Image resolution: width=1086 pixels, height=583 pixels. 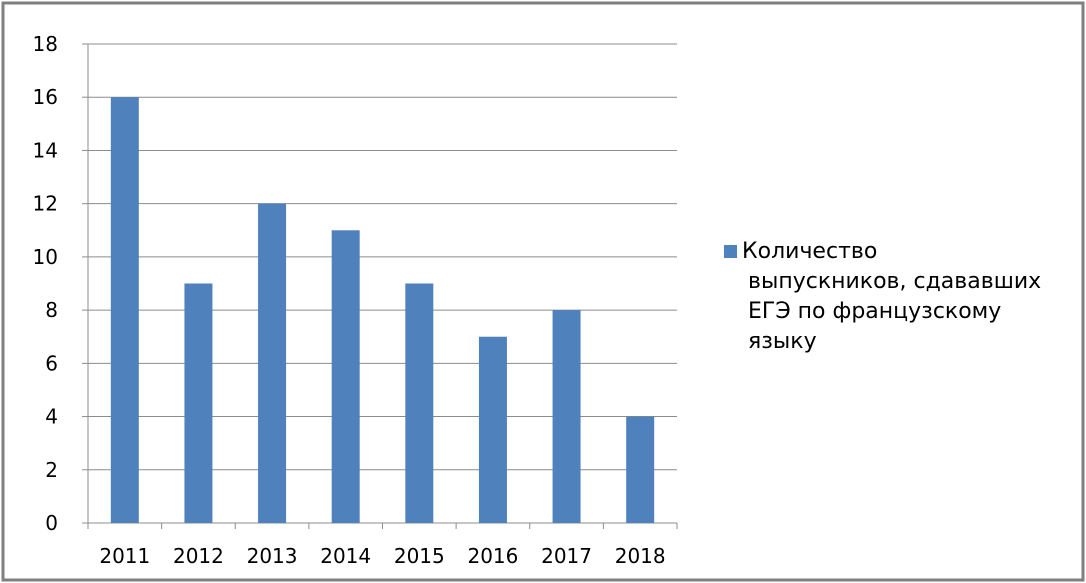 What do you see at coordinates (45, 204) in the screenshot?
I see `y-tick-label: 12` at bounding box center [45, 204].